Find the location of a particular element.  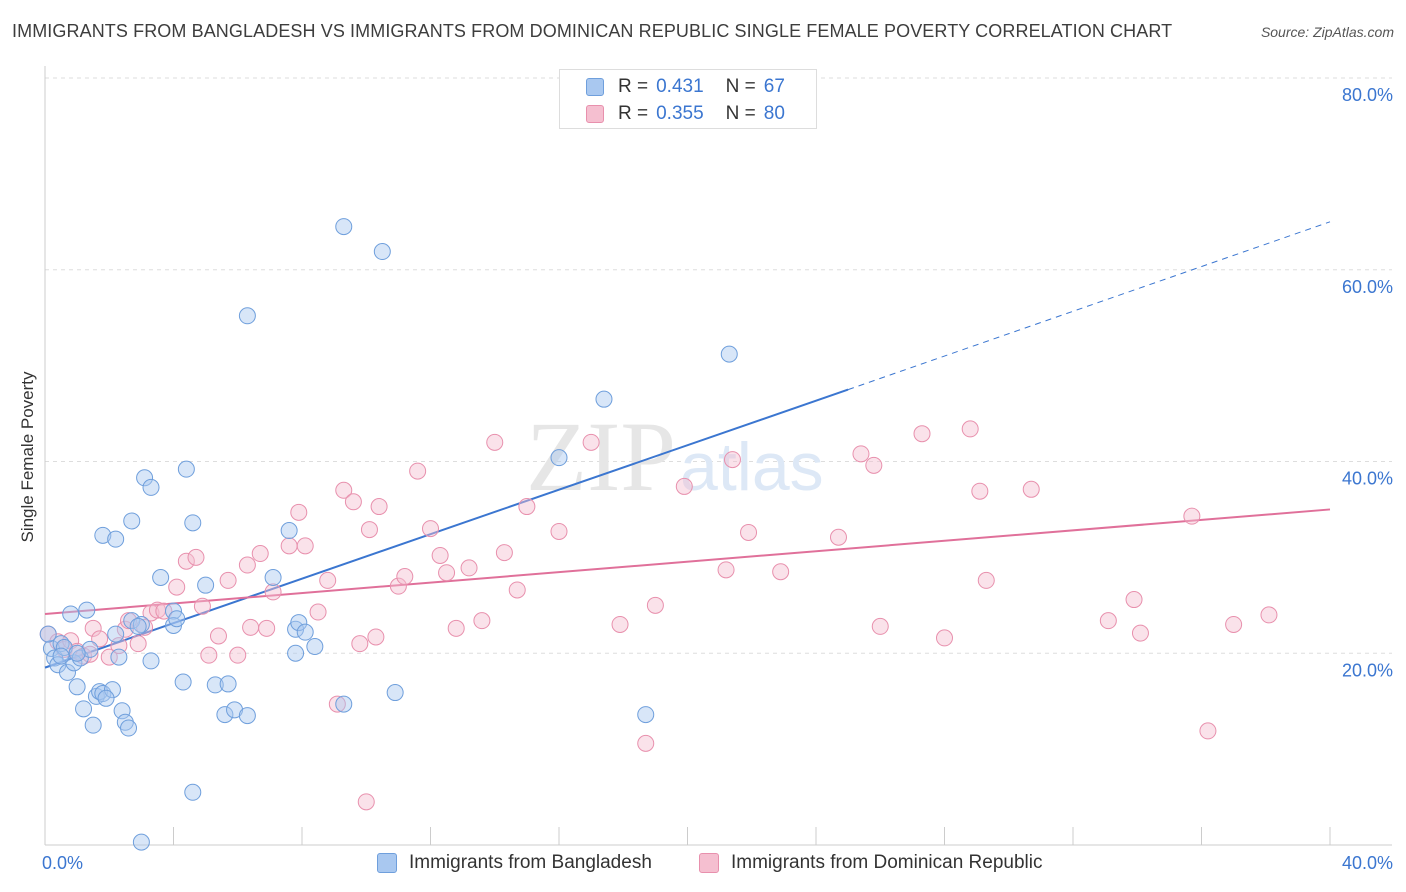

watermark-atlas: atlas is located at coordinates (752, 467).